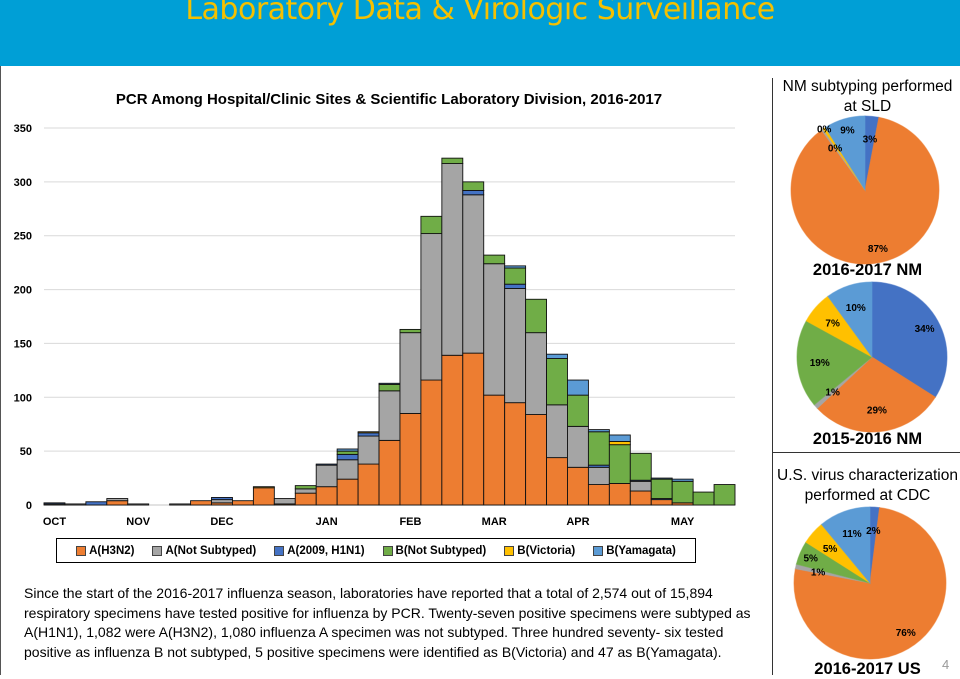 This screenshot has height=679, width=960. Describe the element at coordinates (877, 410) in the screenshot. I see `pie-slice-label: 29%` at that location.